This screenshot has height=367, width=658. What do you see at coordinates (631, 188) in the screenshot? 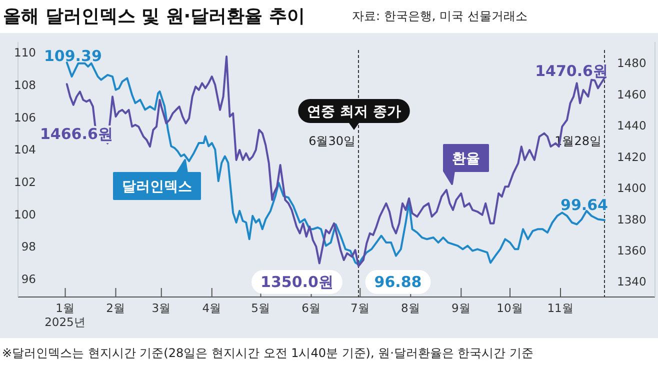
I see `y2-tick-label: 1400` at bounding box center [631, 188].